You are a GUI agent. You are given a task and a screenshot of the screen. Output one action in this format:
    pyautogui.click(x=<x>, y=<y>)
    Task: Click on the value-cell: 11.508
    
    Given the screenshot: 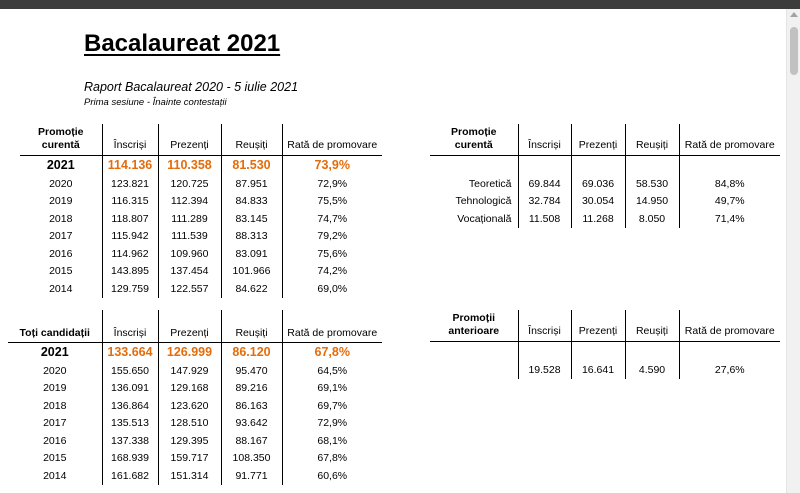 What is the action you would take?
    pyautogui.click(x=544, y=219)
    